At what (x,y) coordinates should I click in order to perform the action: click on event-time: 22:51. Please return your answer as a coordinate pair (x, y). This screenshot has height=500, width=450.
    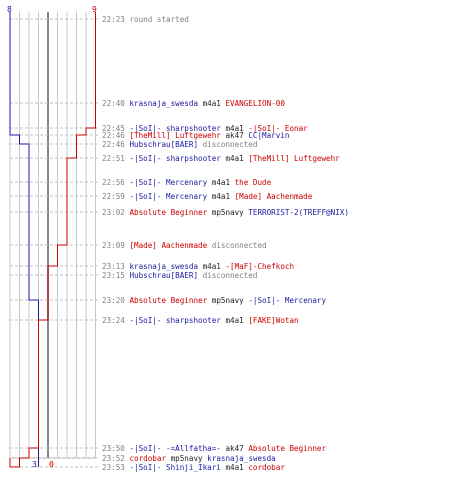
    Looking at the image, I should click on (116, 158).